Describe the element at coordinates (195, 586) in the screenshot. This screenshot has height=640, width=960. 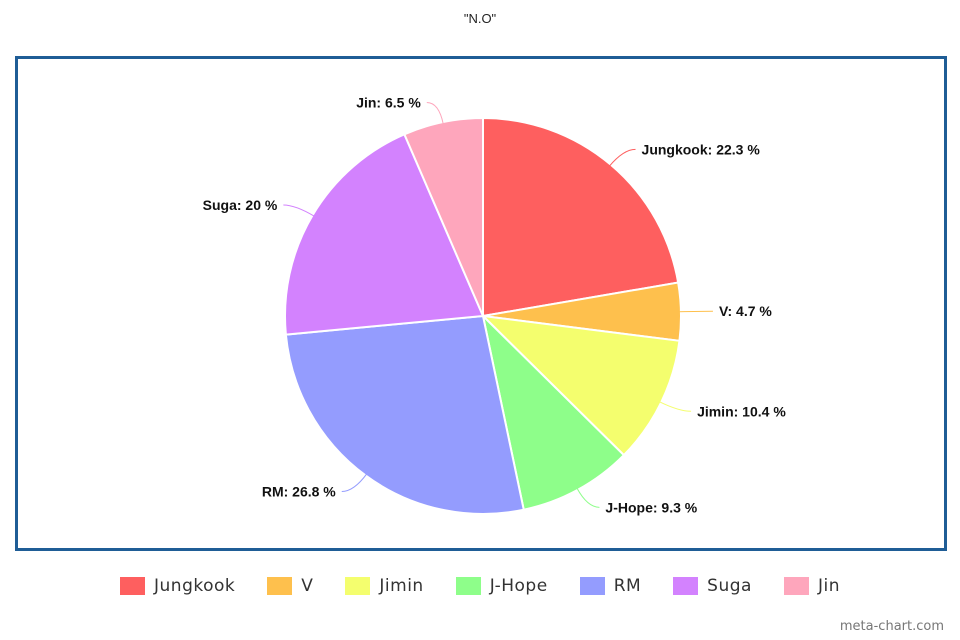
I see `legend-label-jungkook: Jungkook` at that location.